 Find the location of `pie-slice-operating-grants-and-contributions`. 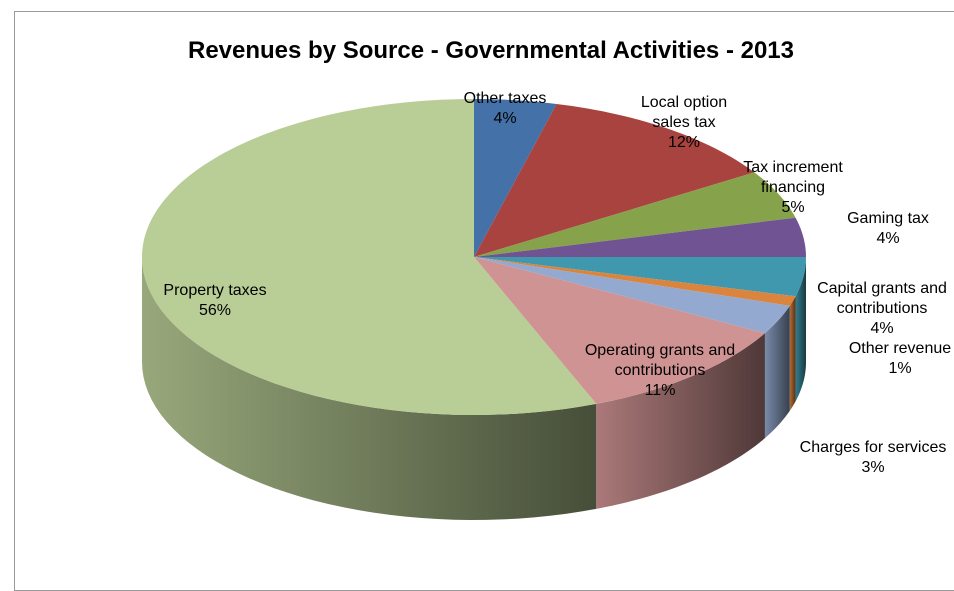

pie-slice-operating-grants-and-contributions is located at coordinates (619, 330).